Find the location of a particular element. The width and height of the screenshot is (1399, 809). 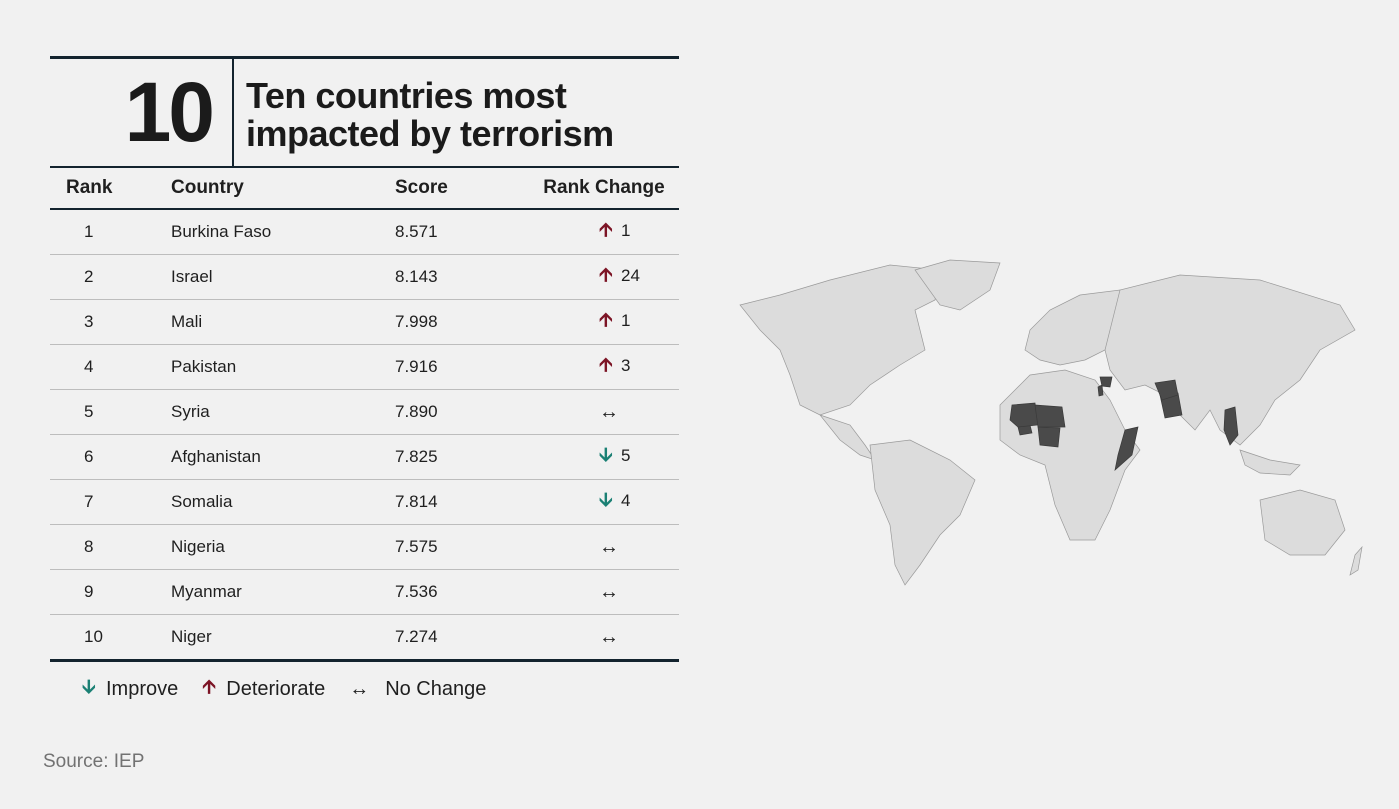

figure-title: Ten countries most impacted by terrorism is located at coordinates (424, 112).